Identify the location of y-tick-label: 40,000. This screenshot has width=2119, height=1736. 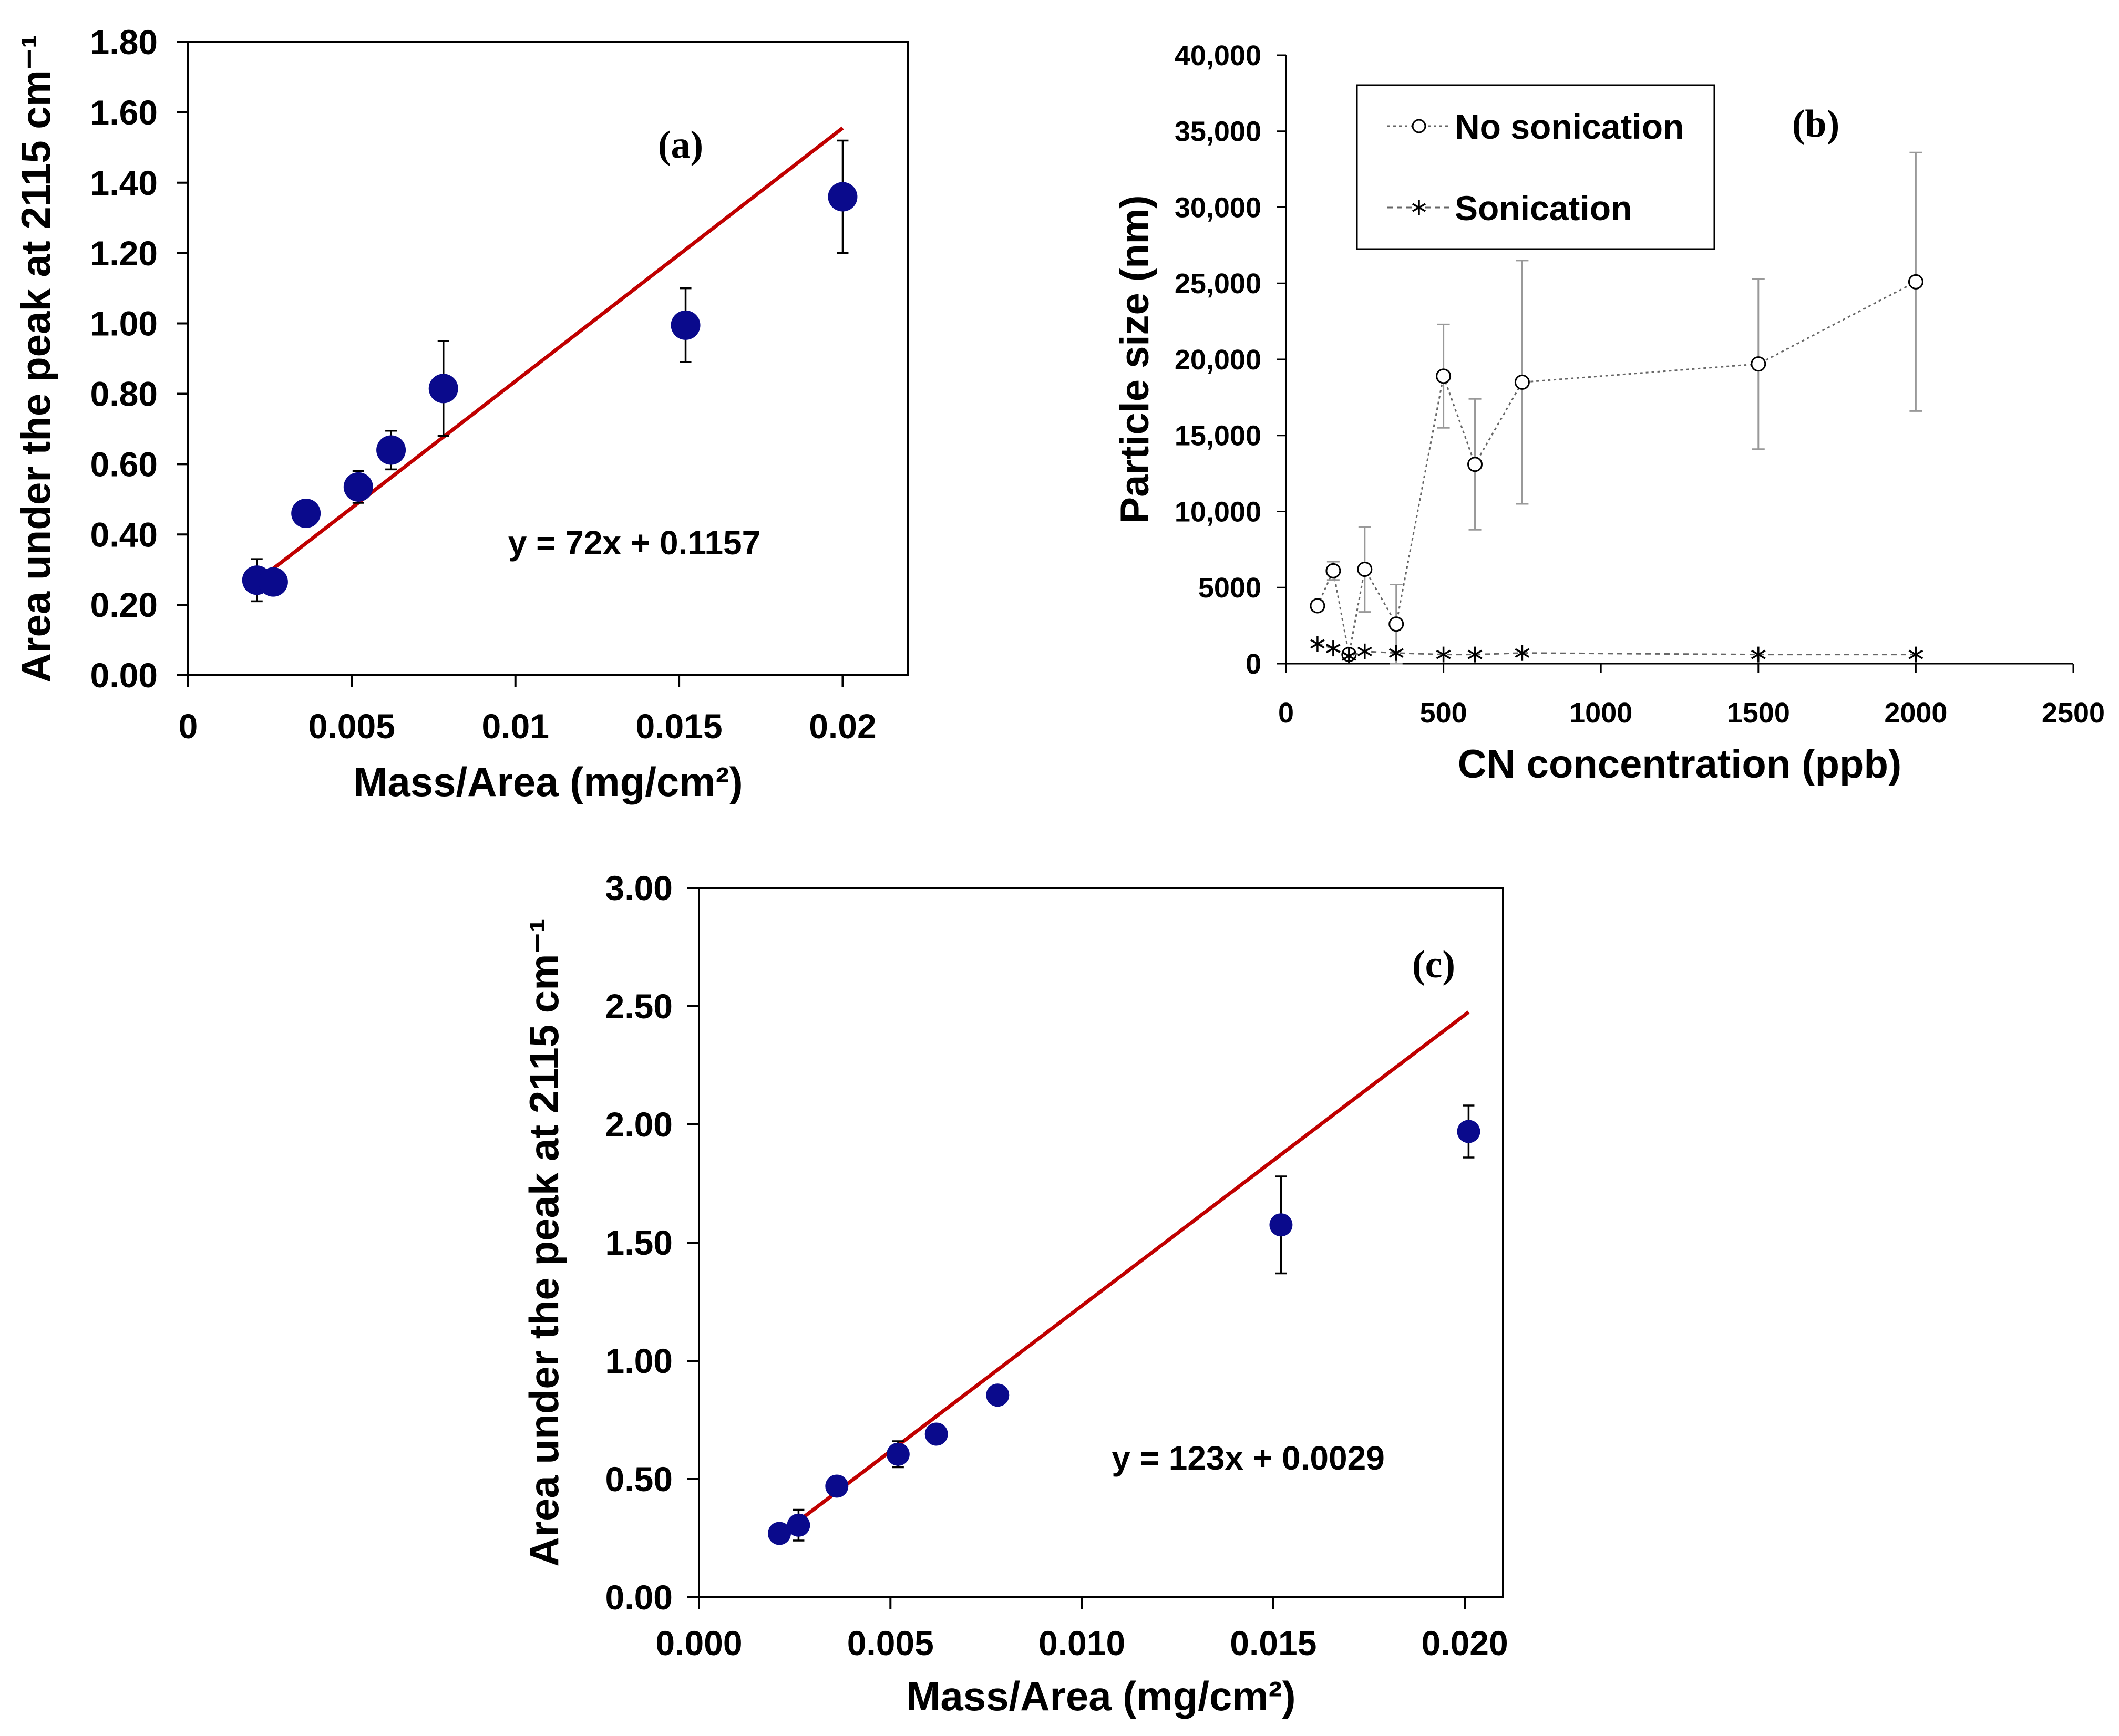
(1218, 56).